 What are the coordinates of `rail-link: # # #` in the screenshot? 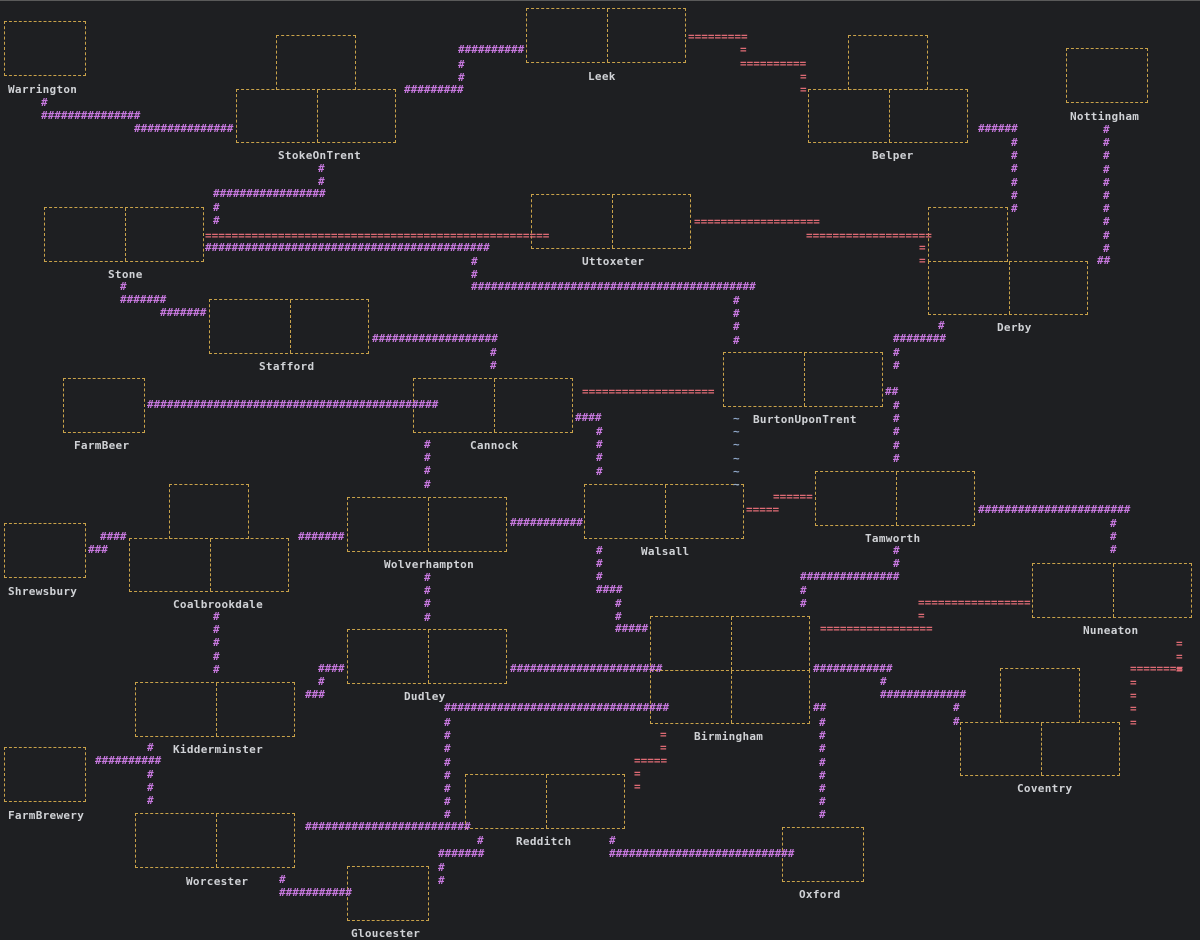 It's located at (1113, 537).